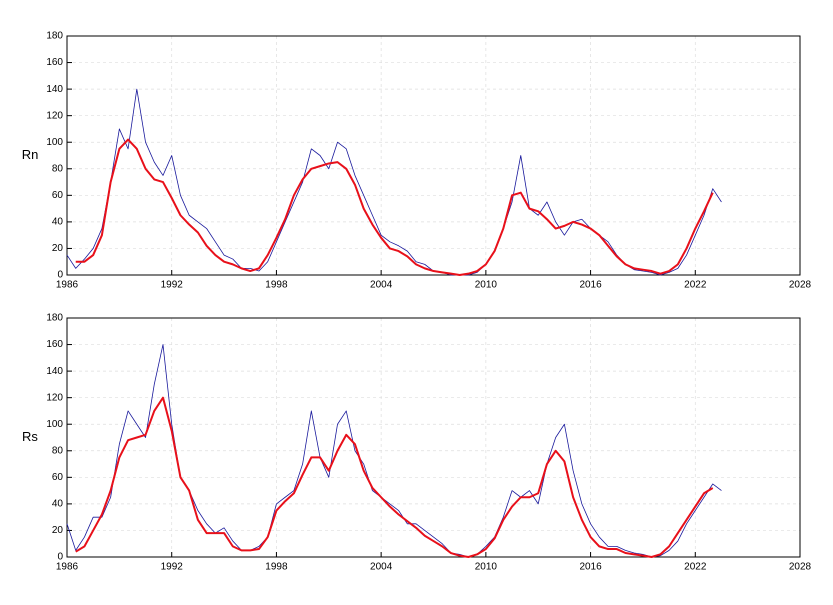 Image resolution: width=833 pixels, height=605 pixels. I want to click on y-axis-label: Rn, so click(30, 154).